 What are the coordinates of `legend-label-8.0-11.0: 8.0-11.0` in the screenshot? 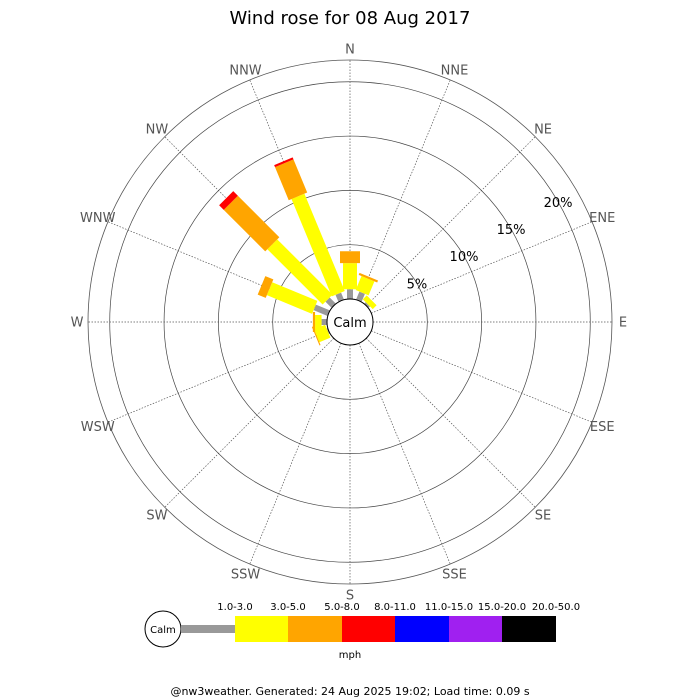 It's located at (395, 607).